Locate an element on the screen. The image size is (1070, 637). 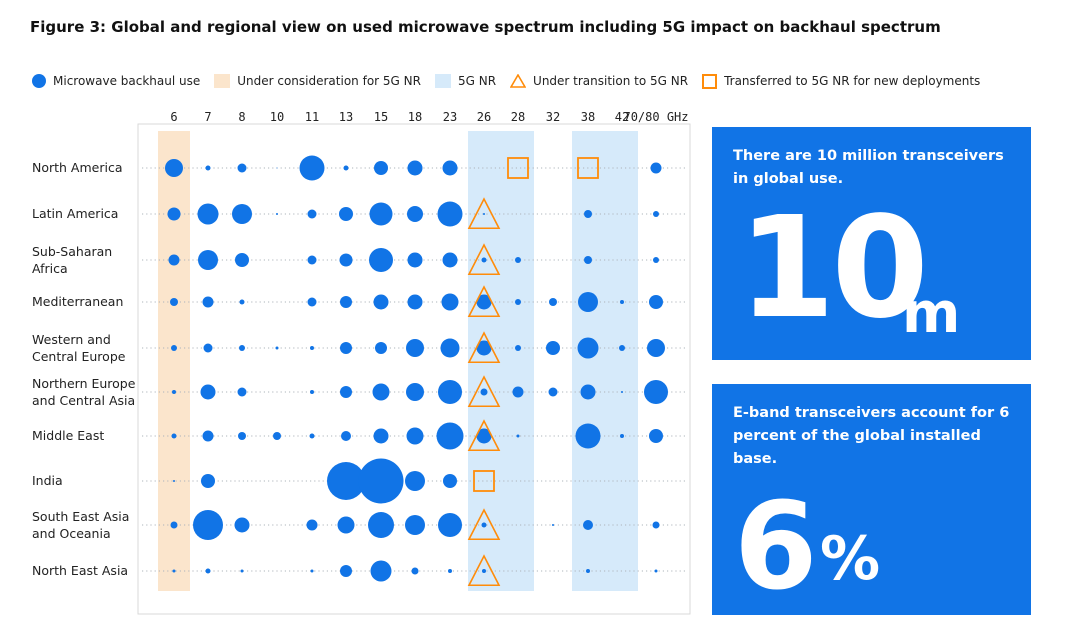
dot-icon is located at coordinates (39, 81).